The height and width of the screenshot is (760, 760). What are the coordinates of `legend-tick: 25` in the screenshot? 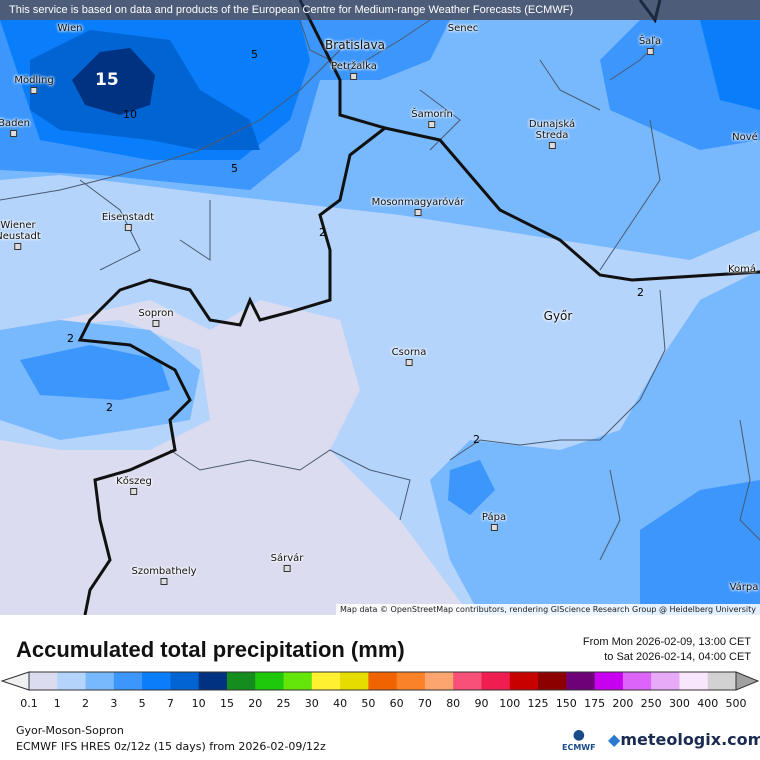 It's located at (283, 703).